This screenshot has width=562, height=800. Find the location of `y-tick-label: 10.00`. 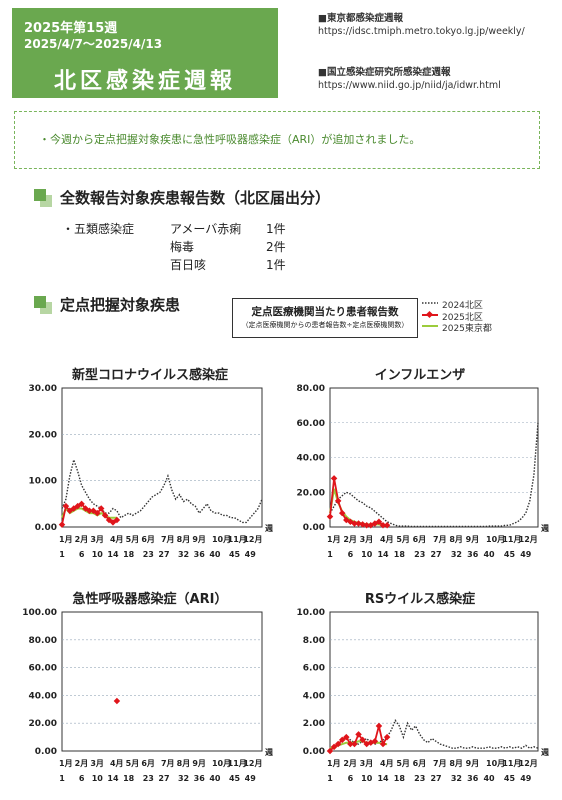

y-tick-label: 10.00 is located at coordinates (311, 613).